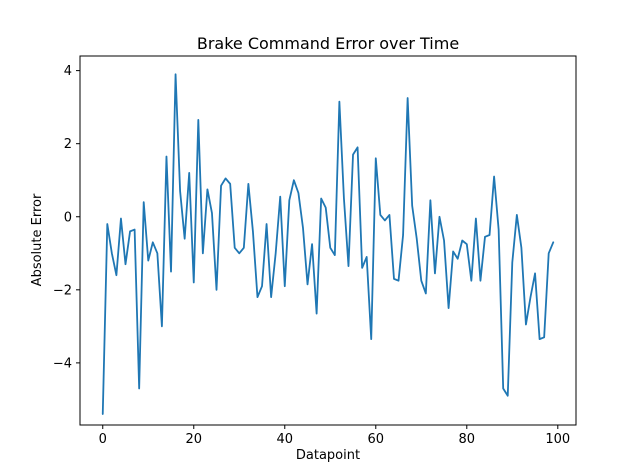 The width and height of the screenshot is (640, 472). What do you see at coordinates (62, 290) in the screenshot?
I see `y-tick-label: −2` at bounding box center [62, 290].